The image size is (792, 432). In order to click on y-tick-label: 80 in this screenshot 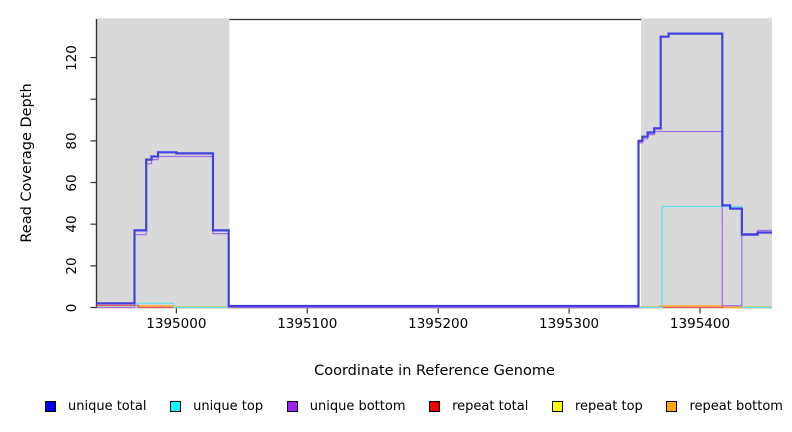, I will do `click(72, 141)`.